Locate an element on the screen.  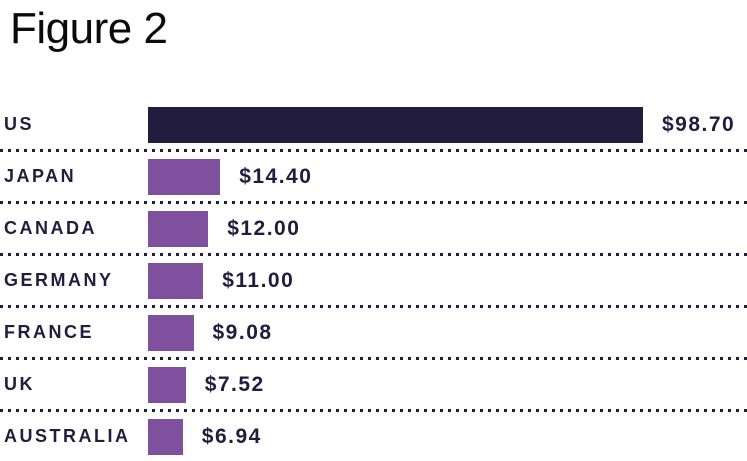
category-label: AUSTRALIA is located at coordinates (67, 436).